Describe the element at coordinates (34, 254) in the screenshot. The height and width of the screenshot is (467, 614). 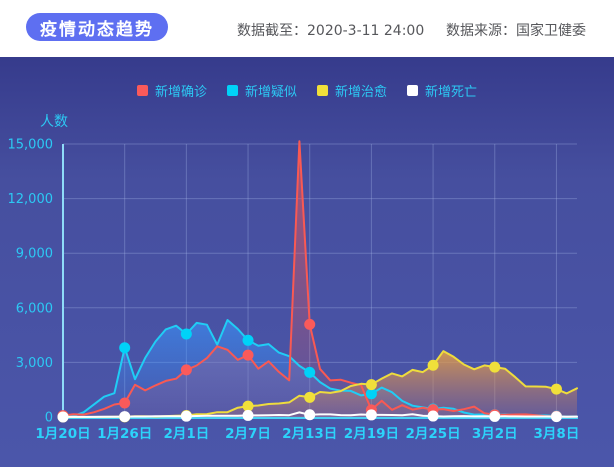
I see `y-tick-label: 9,000` at that location.